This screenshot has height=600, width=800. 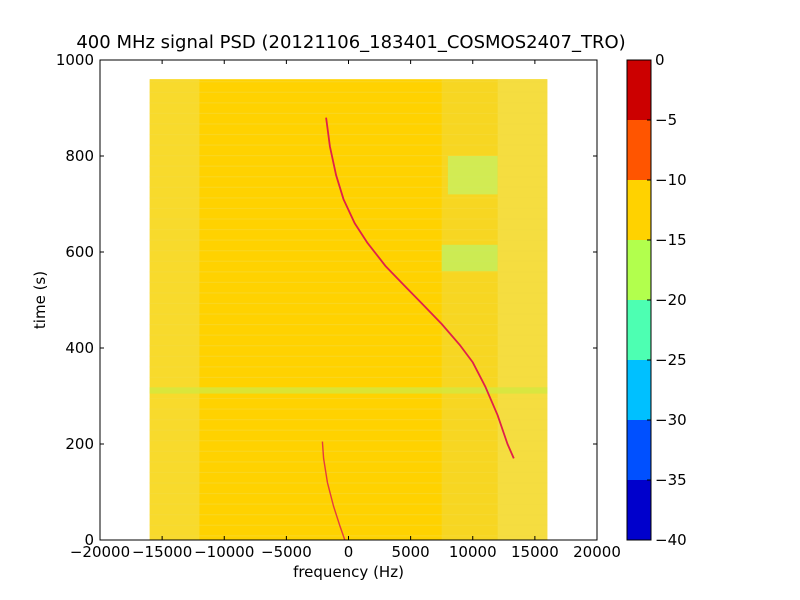 What do you see at coordinates (162, 552) in the screenshot?
I see `x-tick-label: −15000` at bounding box center [162, 552].